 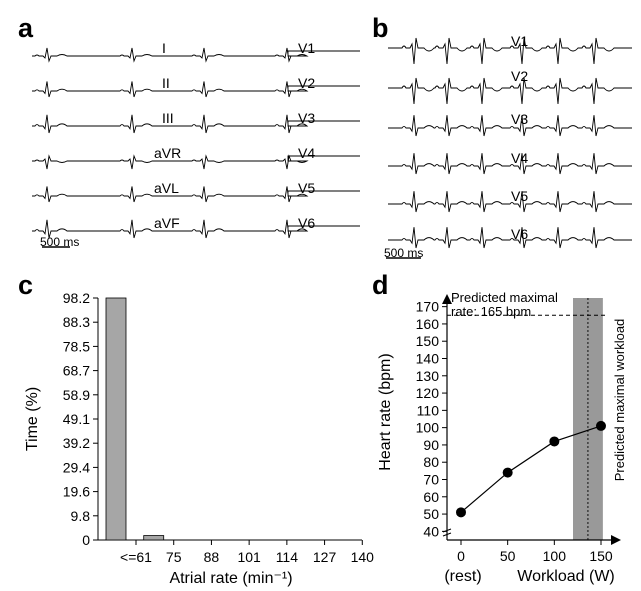 I want to click on x-tick-label: 150, so click(x=601, y=556).